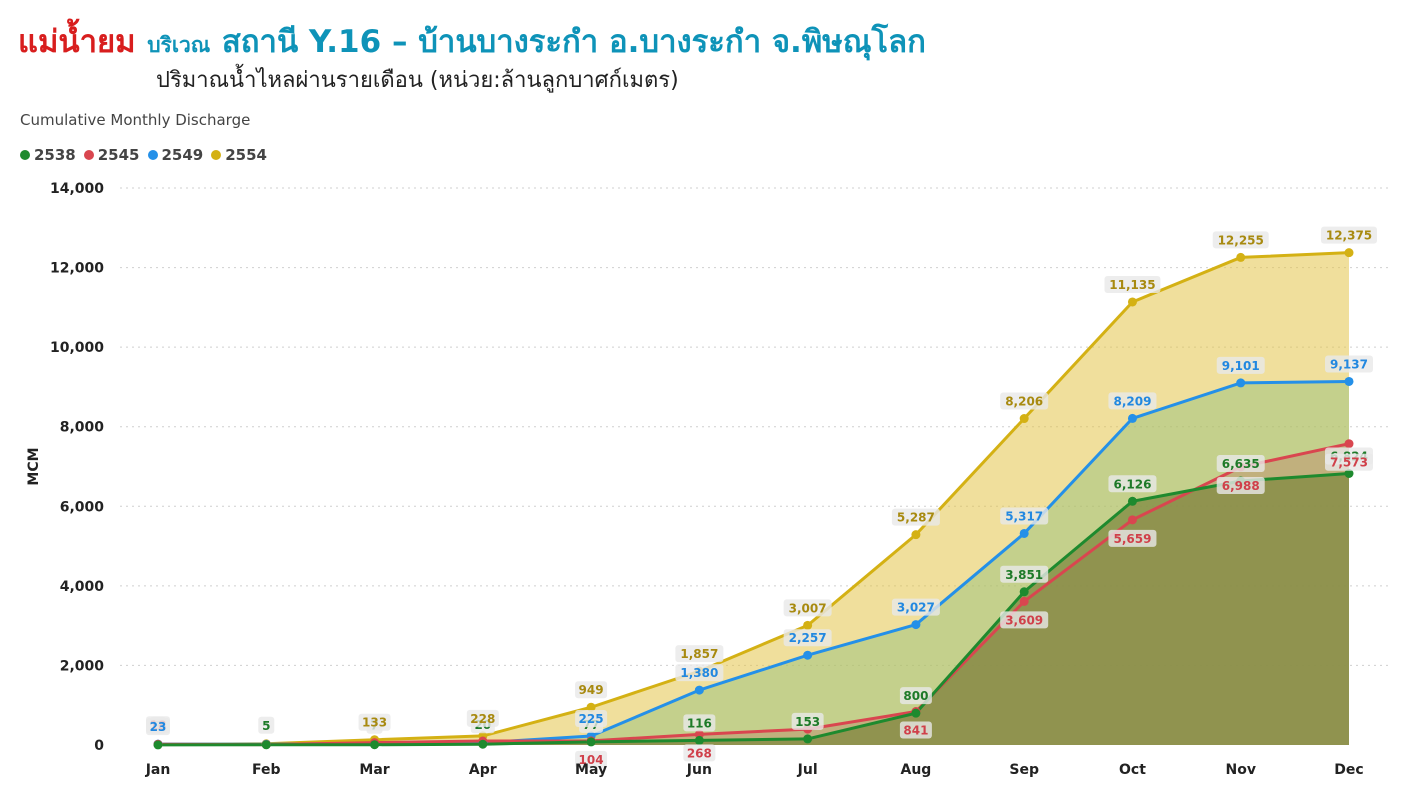 The image size is (1409, 792). What do you see at coordinates (1240, 770) in the screenshot?
I see `x-tick-label: Nov` at bounding box center [1240, 770].